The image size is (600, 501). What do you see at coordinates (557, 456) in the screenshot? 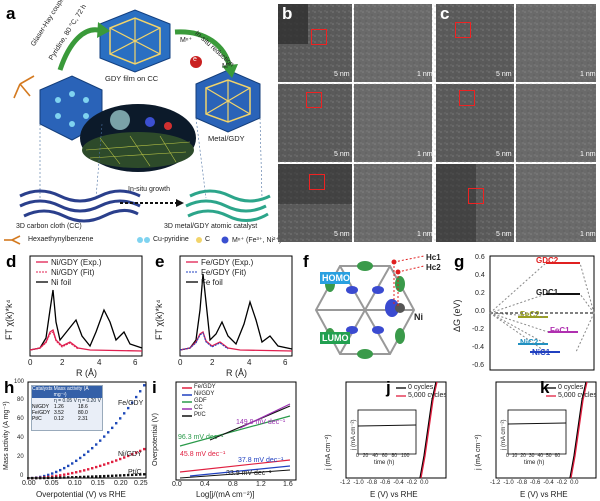
I see `k-inset-xtick: 60` at bounding box center [557, 456].